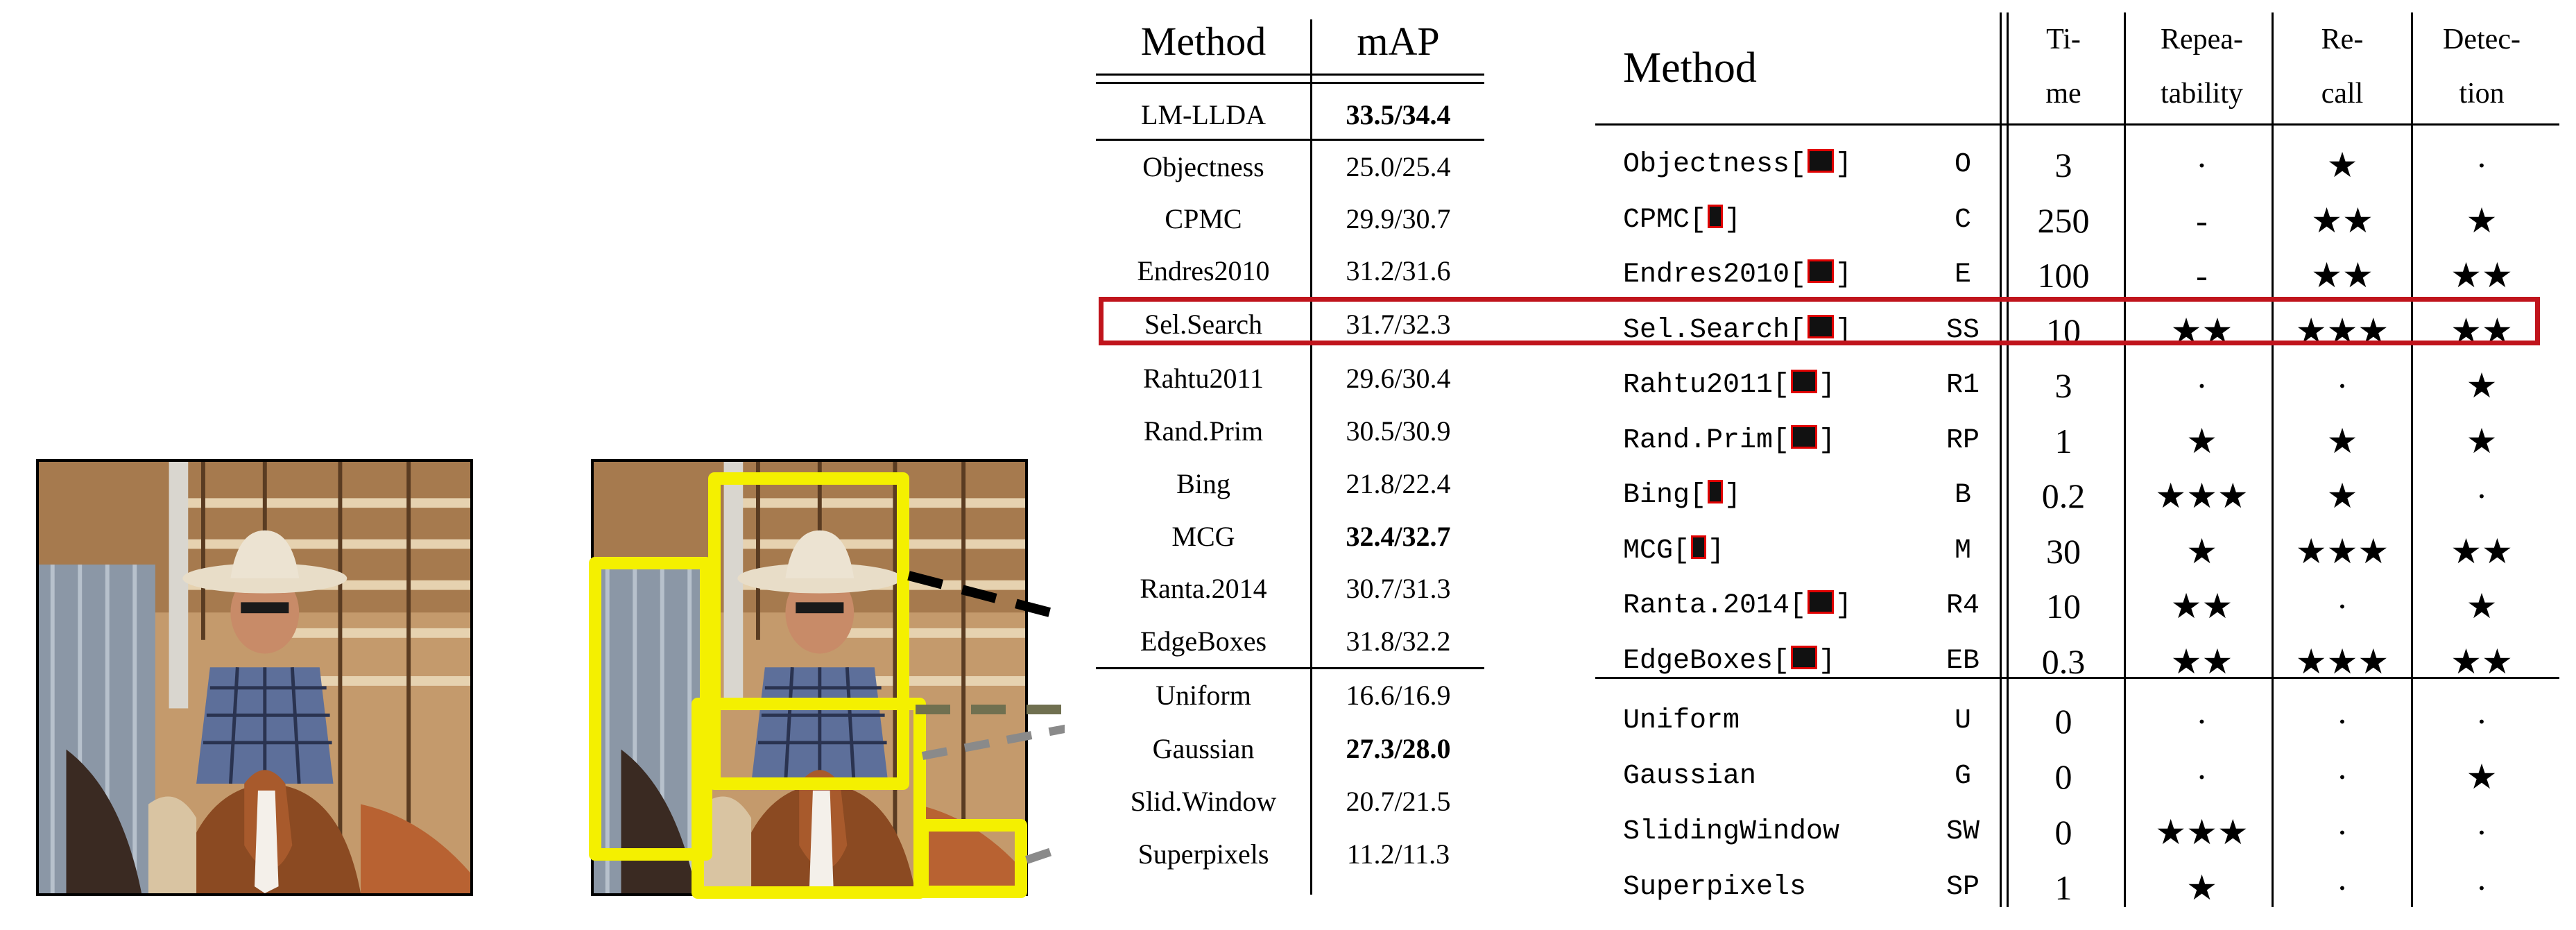  I want to click on time-cell: 0.2, so click(2063, 496).